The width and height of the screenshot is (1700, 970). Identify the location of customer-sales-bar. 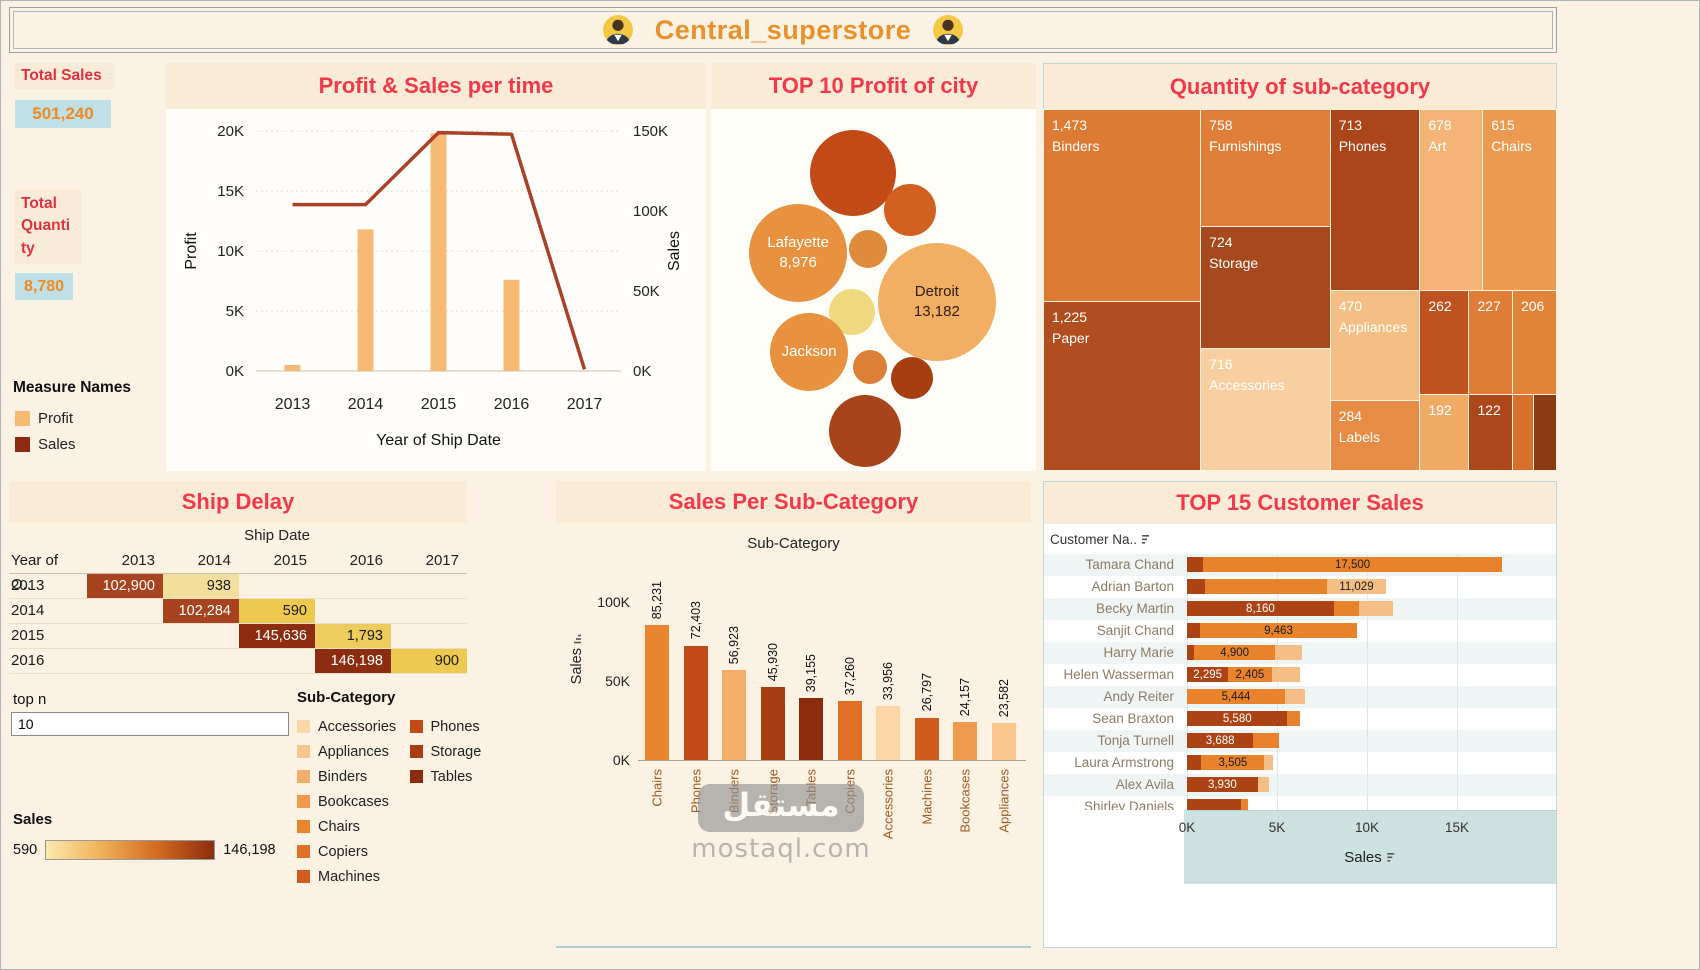
(1371, 804).